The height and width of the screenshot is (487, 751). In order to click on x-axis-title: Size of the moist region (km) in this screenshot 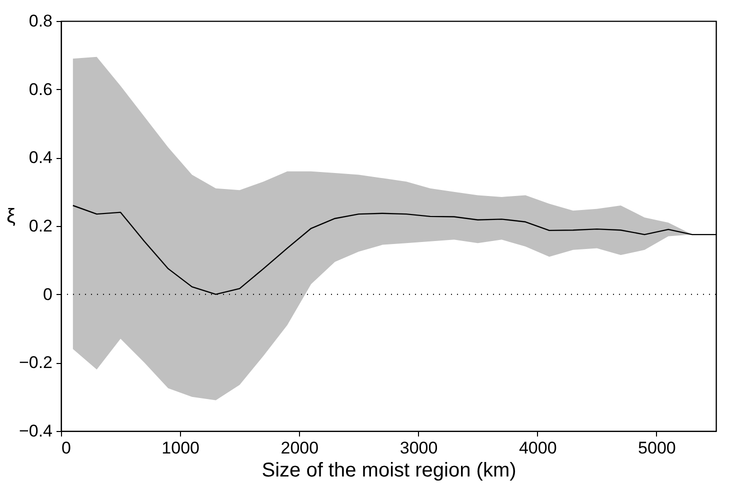, I will do `click(389, 471)`.